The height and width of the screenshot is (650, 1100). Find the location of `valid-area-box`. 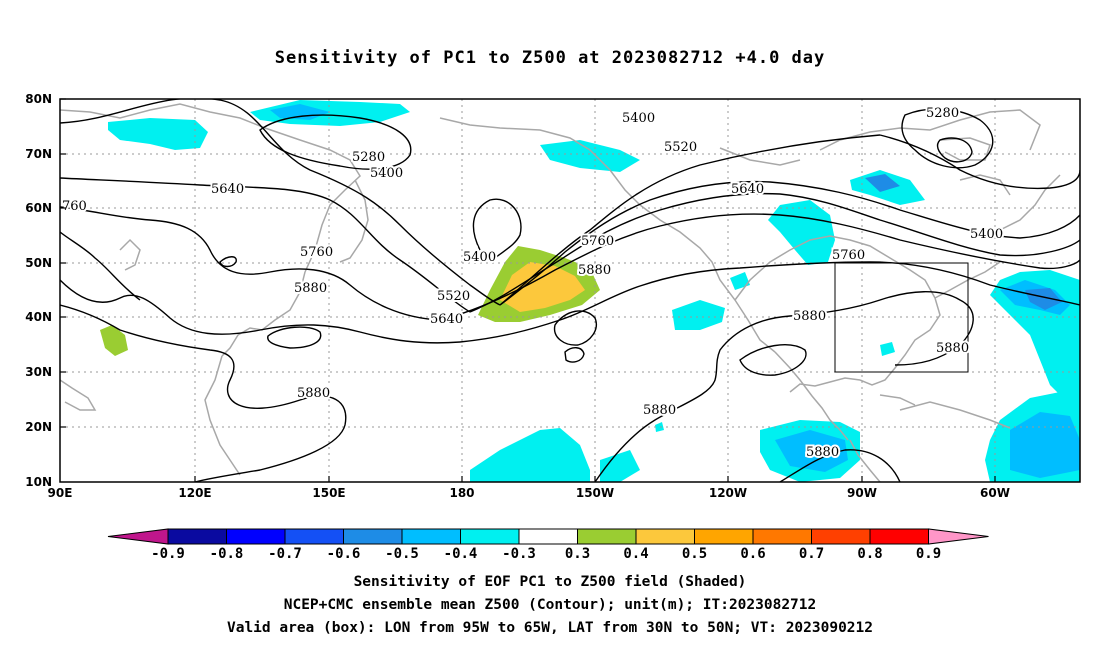

valid-area-box is located at coordinates (901, 317).